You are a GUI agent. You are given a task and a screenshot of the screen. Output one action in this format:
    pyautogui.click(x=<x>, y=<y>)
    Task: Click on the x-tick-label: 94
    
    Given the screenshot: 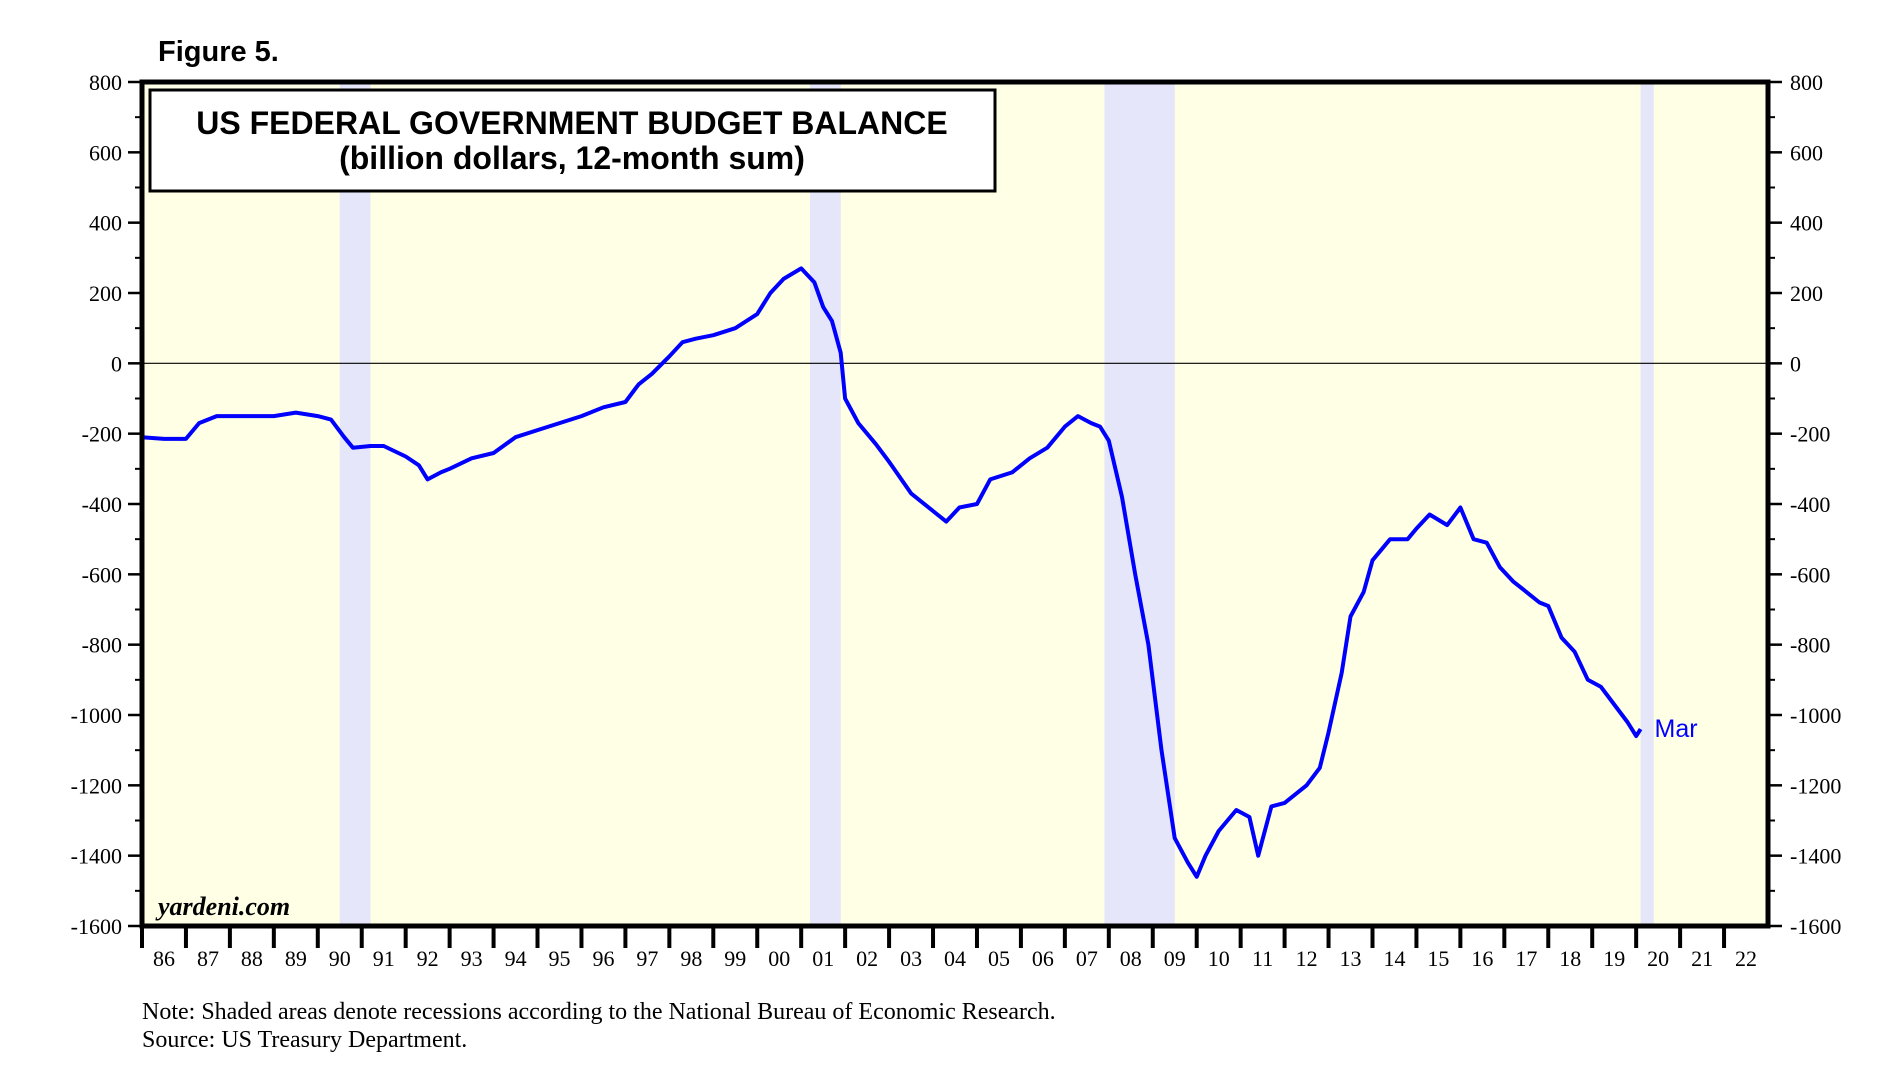 What is the action you would take?
    pyautogui.click(x=516, y=958)
    